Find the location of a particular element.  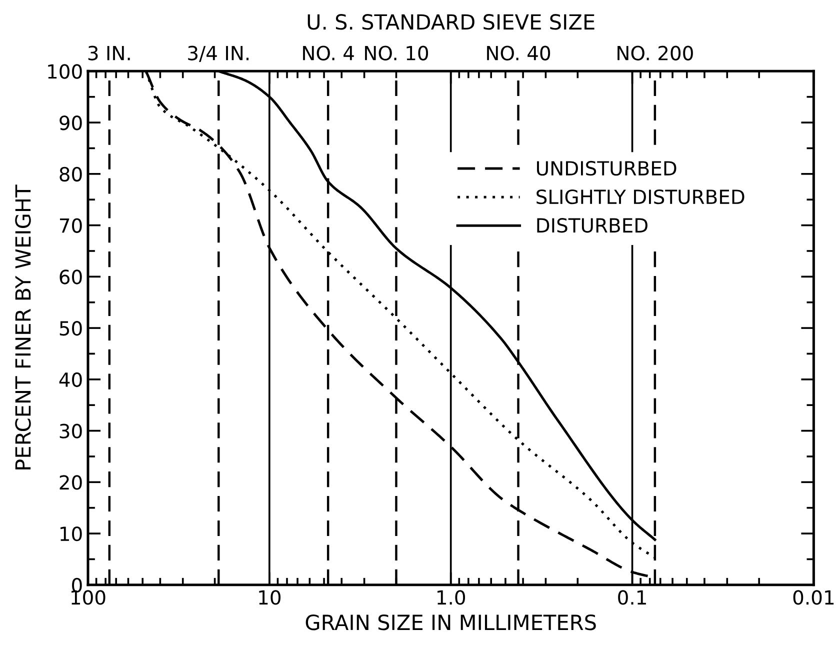

y-tick-label: 50 is located at coordinates (71, 328).